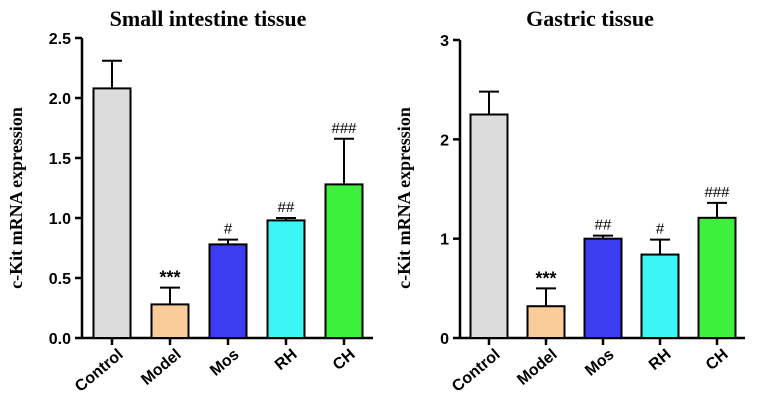 This screenshot has height=420, width=765. Describe the element at coordinates (444, 339) in the screenshot. I see `y-tick-label: 0` at that location.